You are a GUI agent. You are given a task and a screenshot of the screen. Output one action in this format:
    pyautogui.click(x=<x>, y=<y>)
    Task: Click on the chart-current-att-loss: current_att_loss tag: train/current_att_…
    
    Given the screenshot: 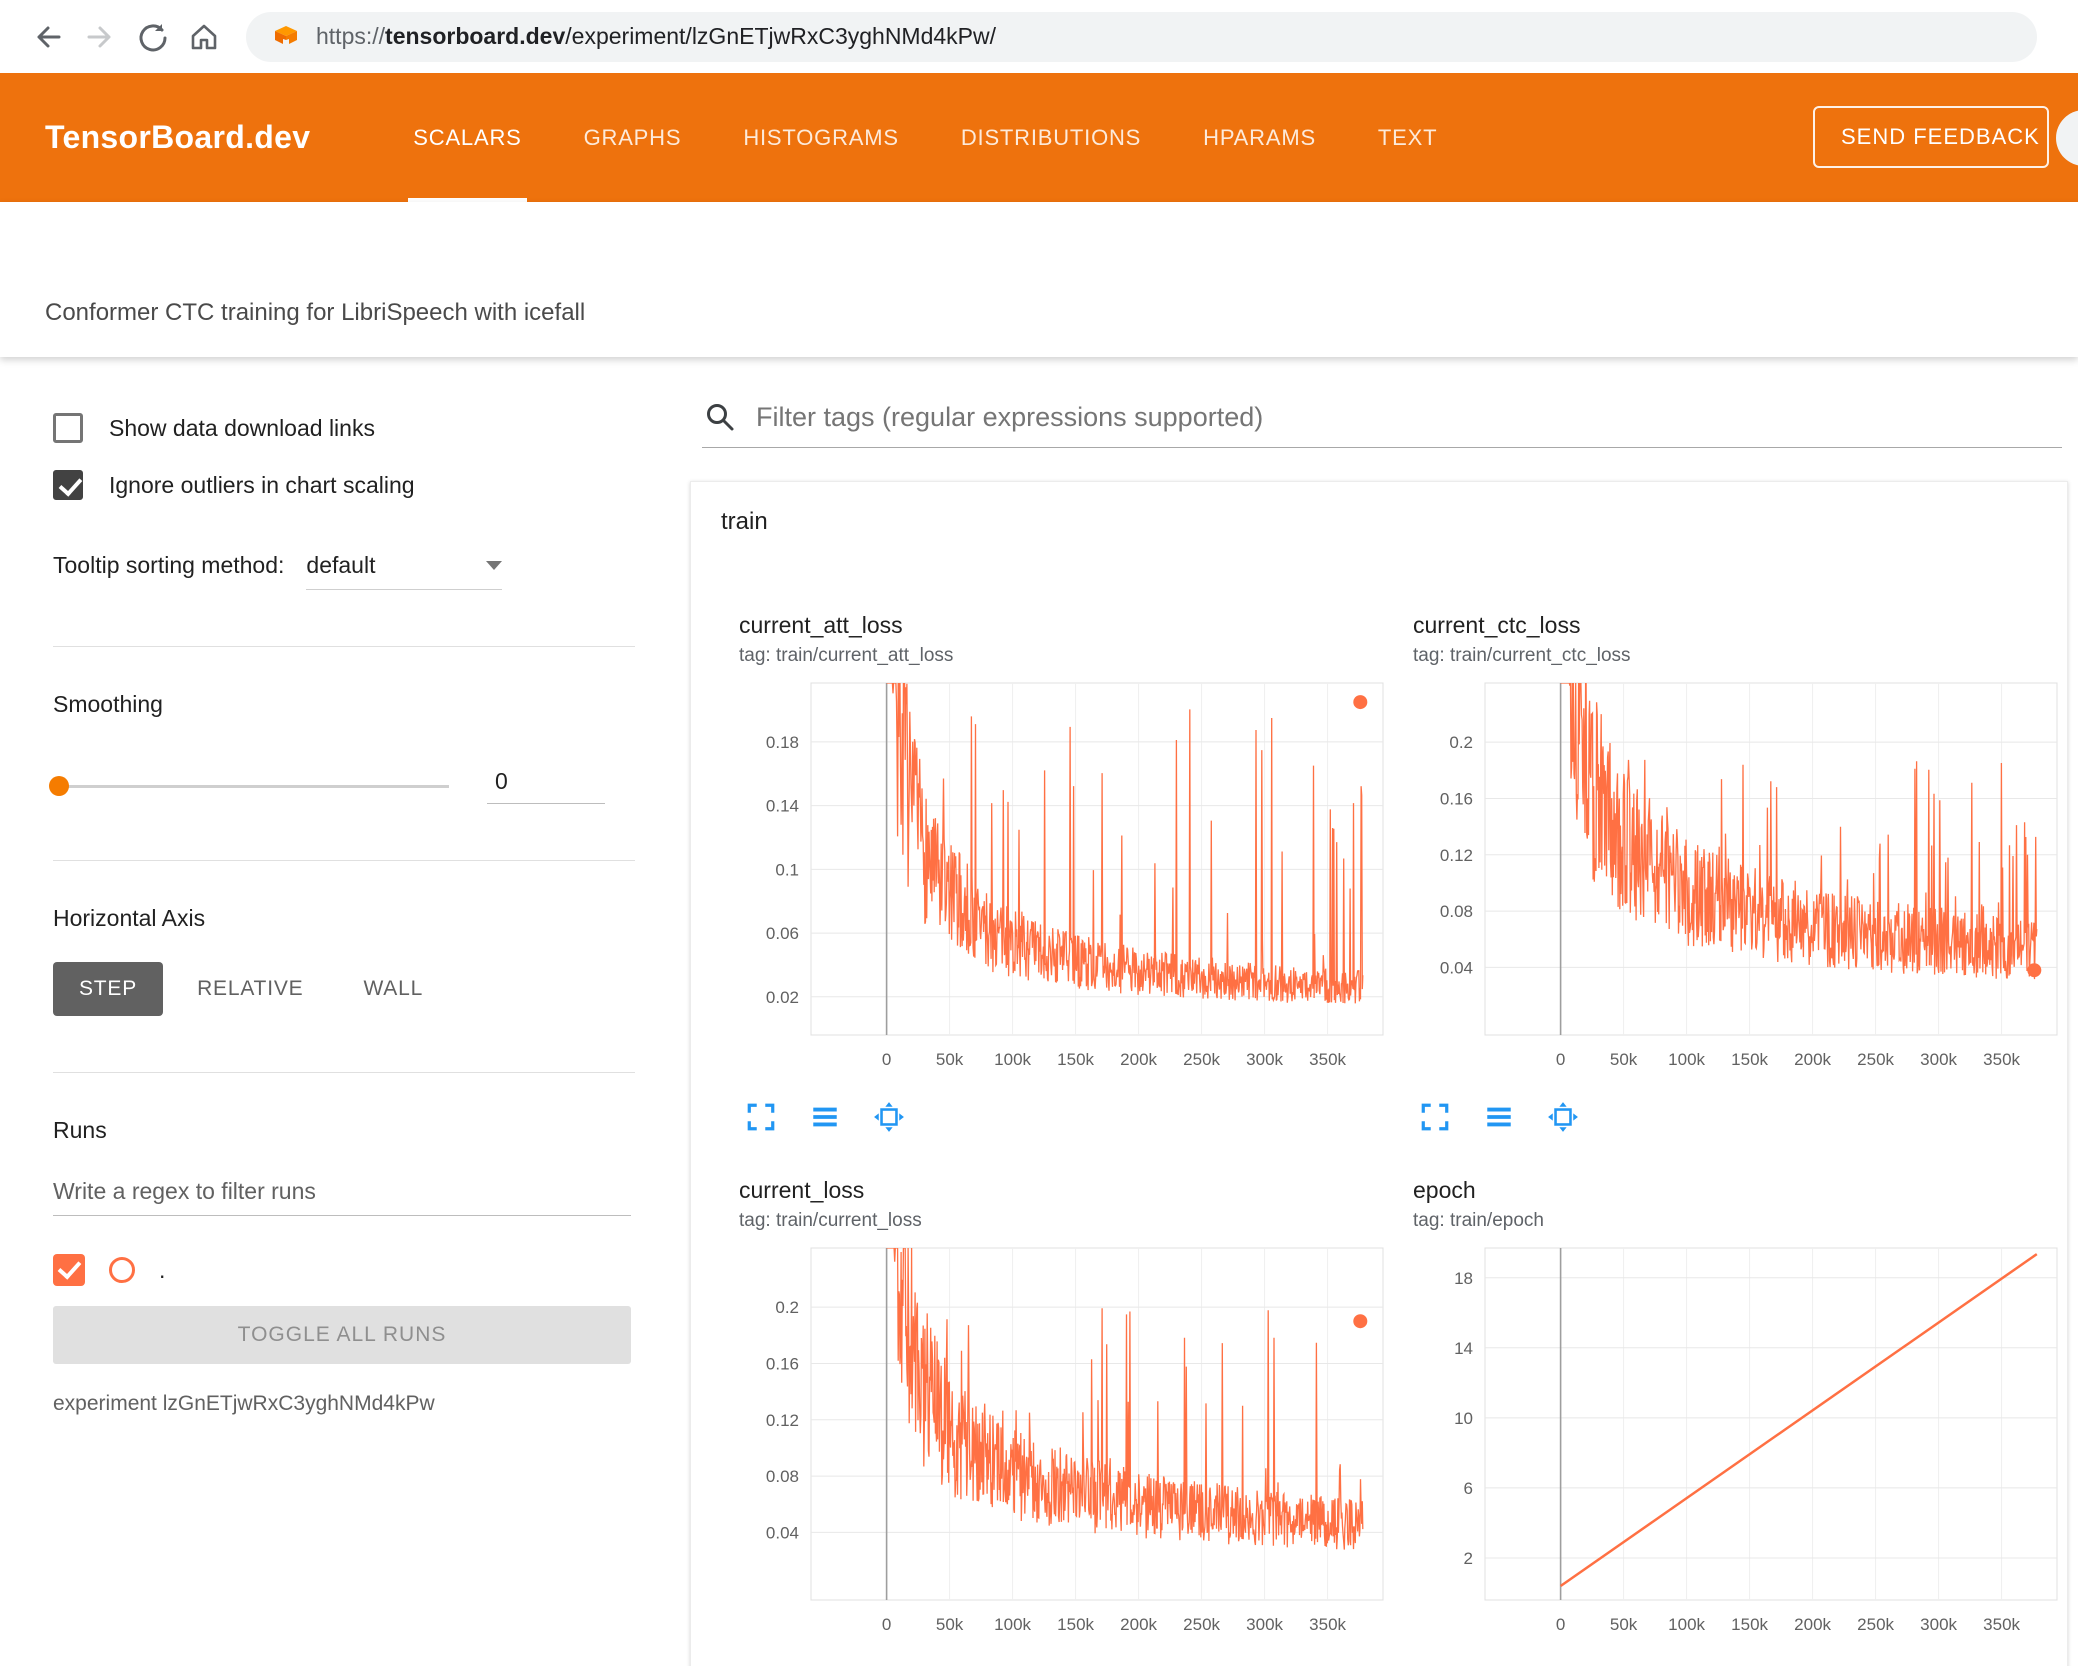 What is the action you would take?
    pyautogui.click(x=1076, y=872)
    